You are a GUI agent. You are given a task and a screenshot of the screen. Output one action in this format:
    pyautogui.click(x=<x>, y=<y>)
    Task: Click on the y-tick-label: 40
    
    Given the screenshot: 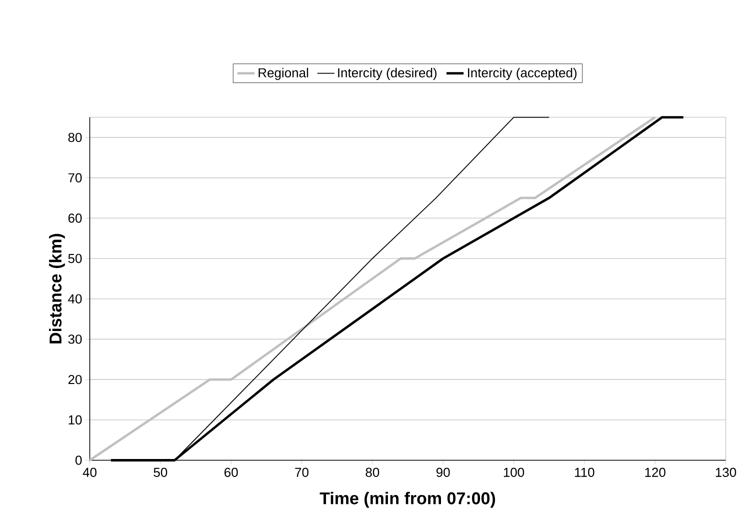 What is the action you would take?
    pyautogui.click(x=75, y=299)
    